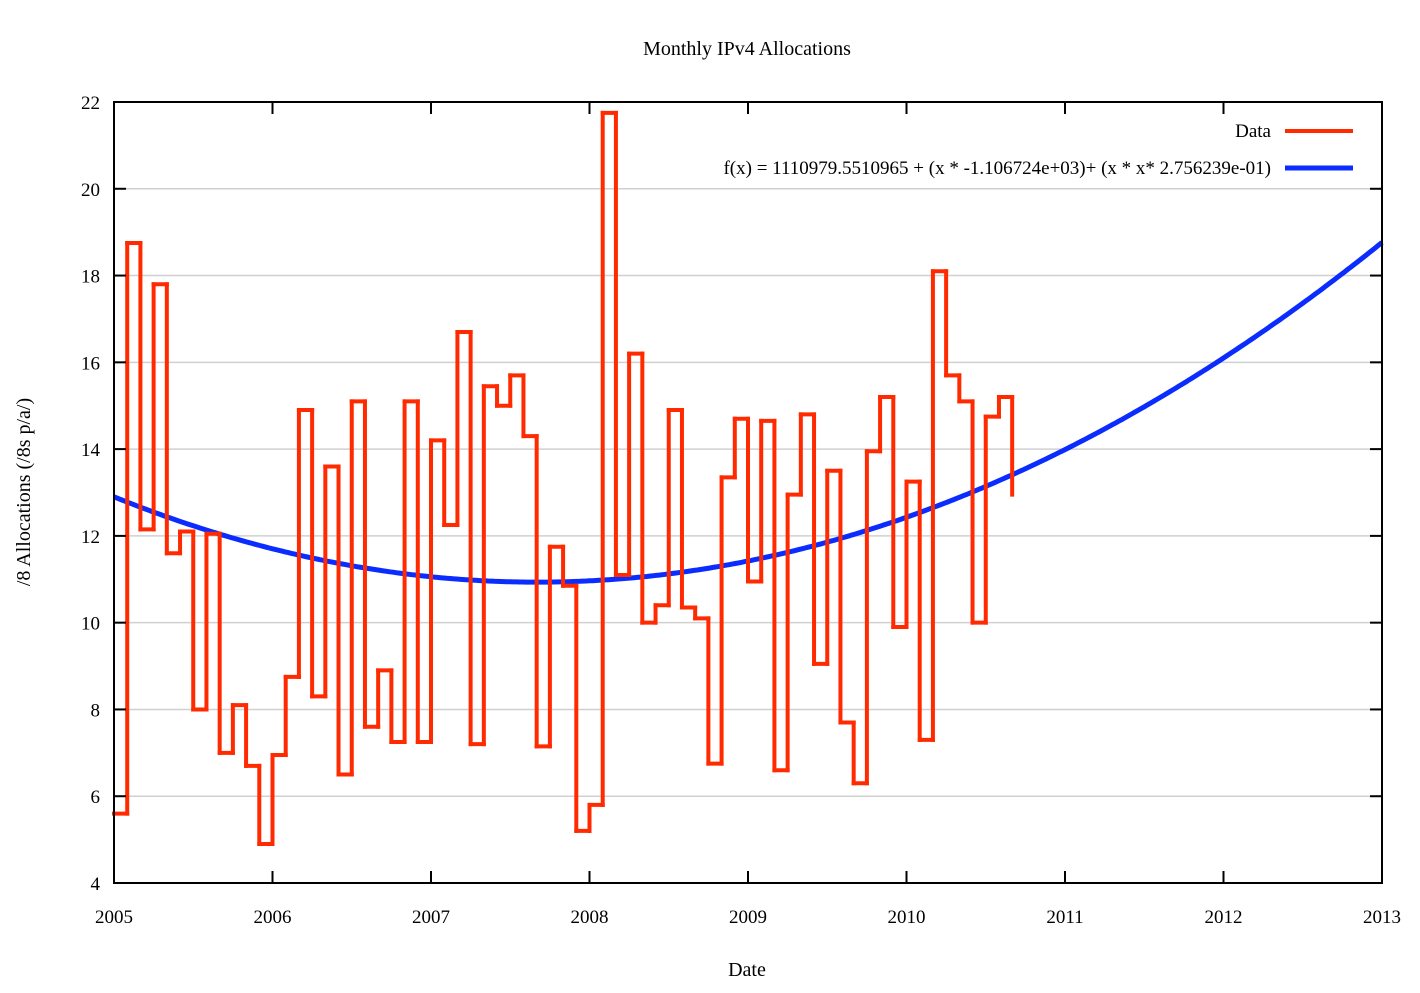 The image size is (1420, 993). Describe the element at coordinates (1224, 917) in the screenshot. I see `x-tick-label: 2012` at that location.